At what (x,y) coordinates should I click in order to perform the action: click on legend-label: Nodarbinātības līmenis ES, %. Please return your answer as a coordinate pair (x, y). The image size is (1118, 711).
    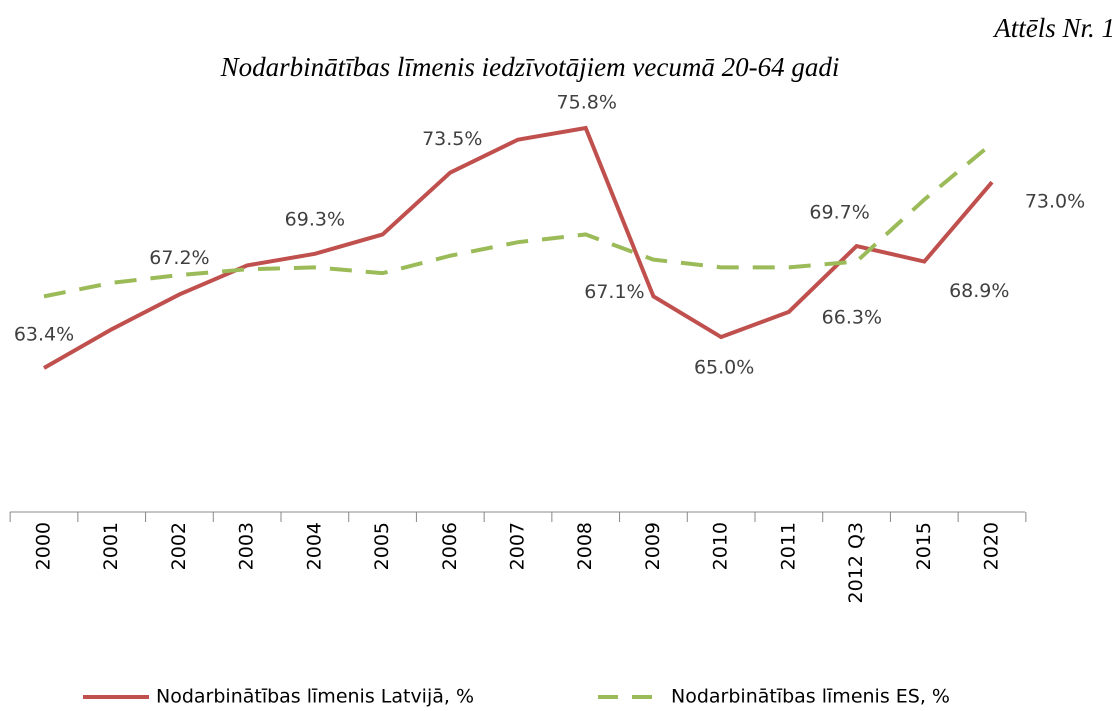
    Looking at the image, I should click on (810, 697).